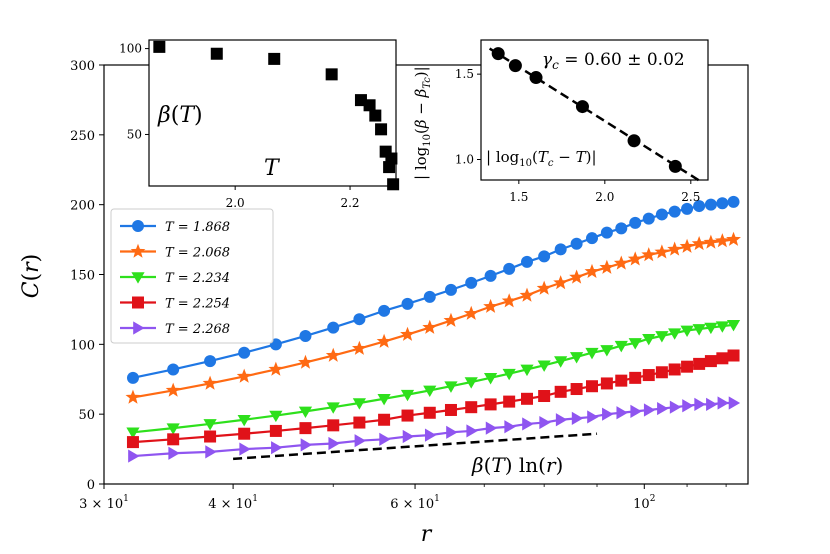 This screenshot has width=830, height=554. Describe the element at coordinates (104, 503) in the screenshot. I see `main-x-tick-label: 3 × 10¹` at that location.